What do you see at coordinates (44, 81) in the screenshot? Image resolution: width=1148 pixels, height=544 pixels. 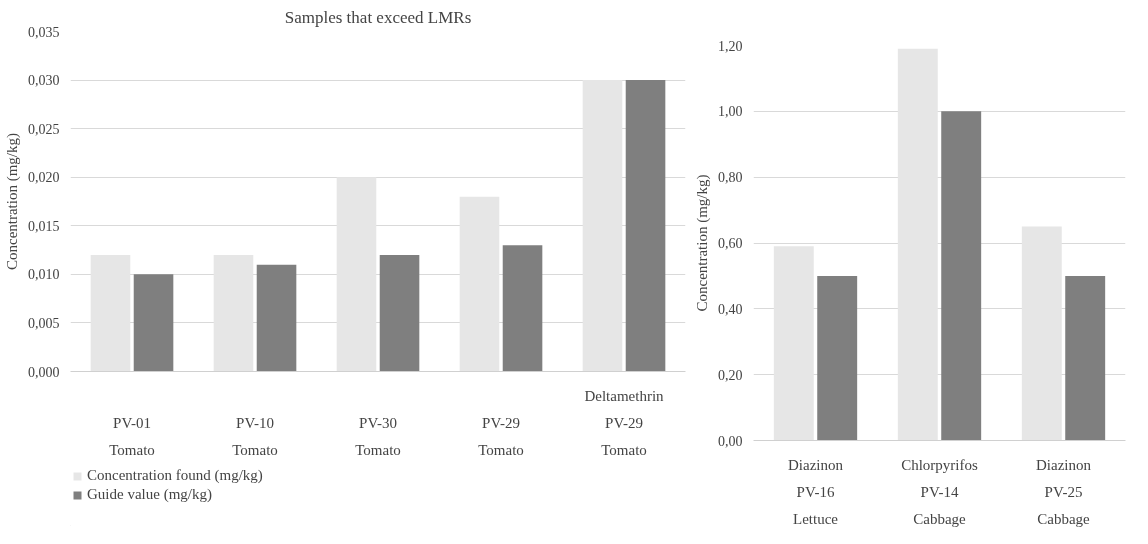 I see `y-tick-label: 0,030` at bounding box center [44, 81].